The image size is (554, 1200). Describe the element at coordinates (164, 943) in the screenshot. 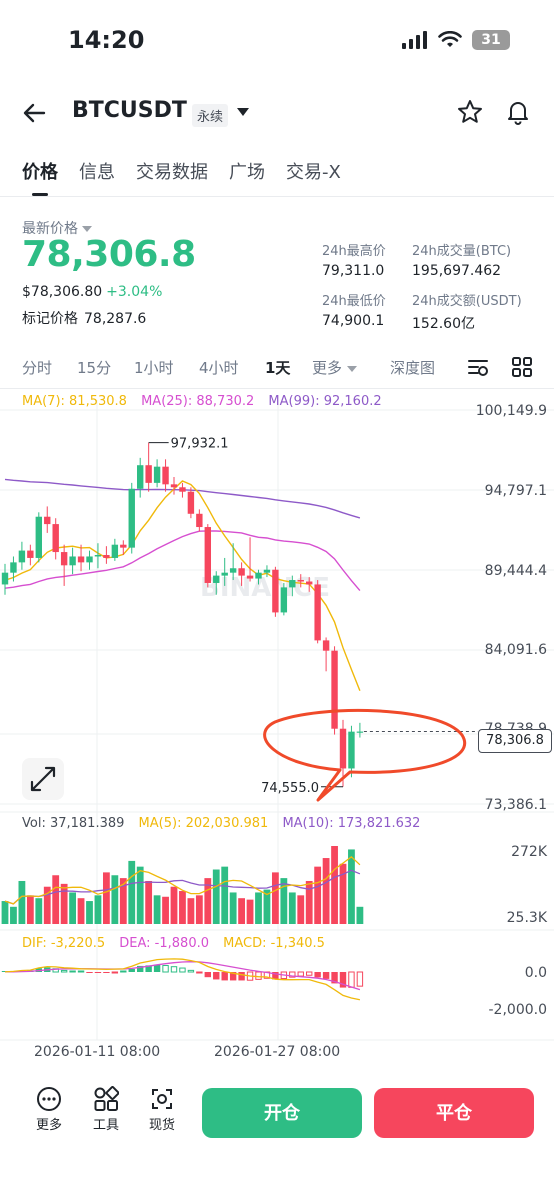

I see `dea-value: DEA: -1,880.0` at that location.